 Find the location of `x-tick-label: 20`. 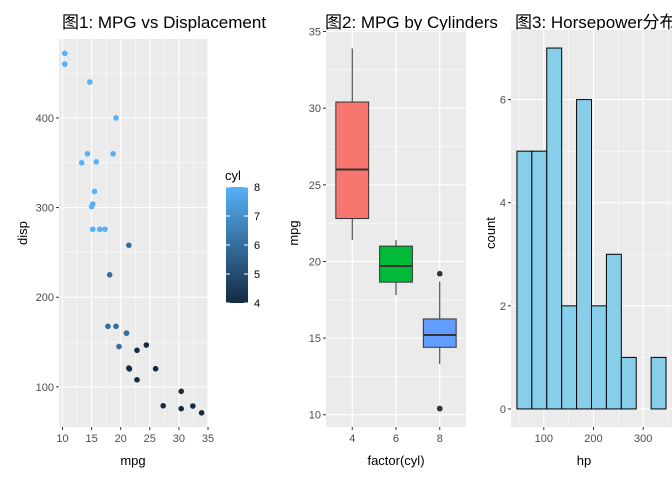

x-tick-label: 20 is located at coordinates (121, 439).